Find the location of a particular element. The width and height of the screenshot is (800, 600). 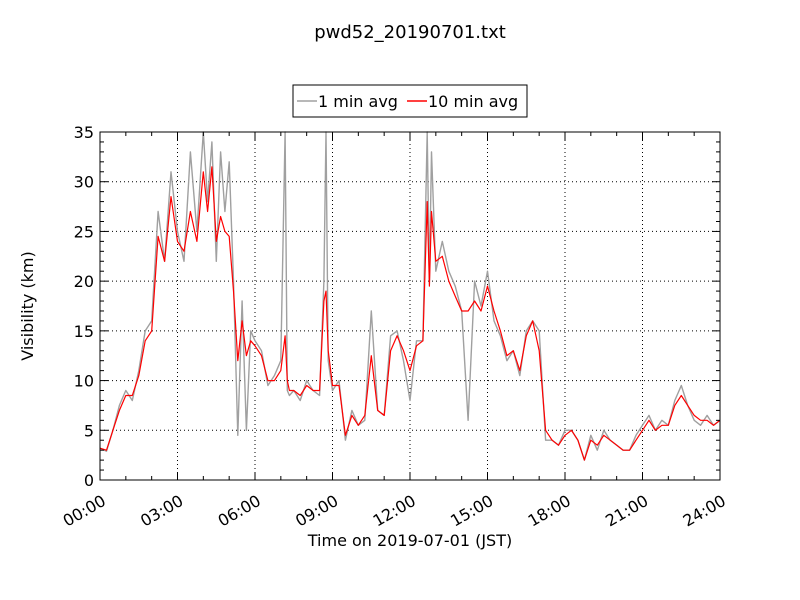

chart-title: pwd52_20190701.txt is located at coordinates (410, 32).